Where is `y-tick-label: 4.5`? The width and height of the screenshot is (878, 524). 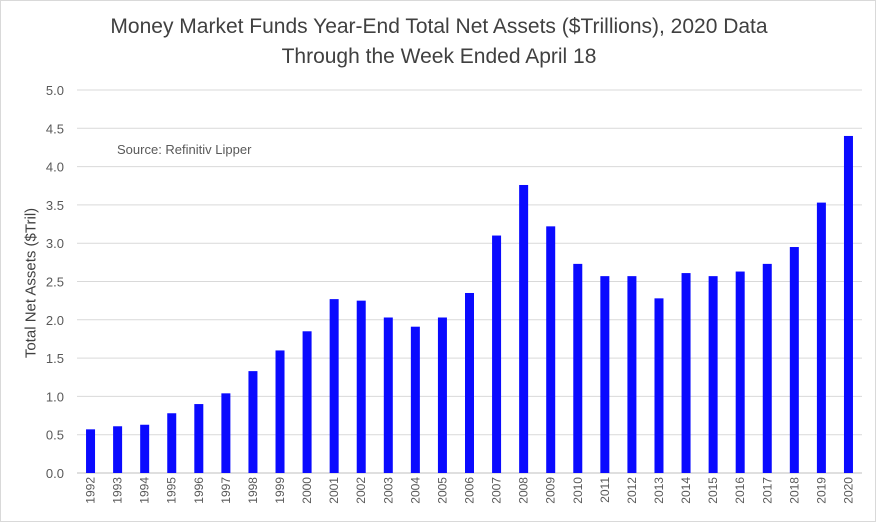
y-tick-label: 4.5 is located at coordinates (55, 128).